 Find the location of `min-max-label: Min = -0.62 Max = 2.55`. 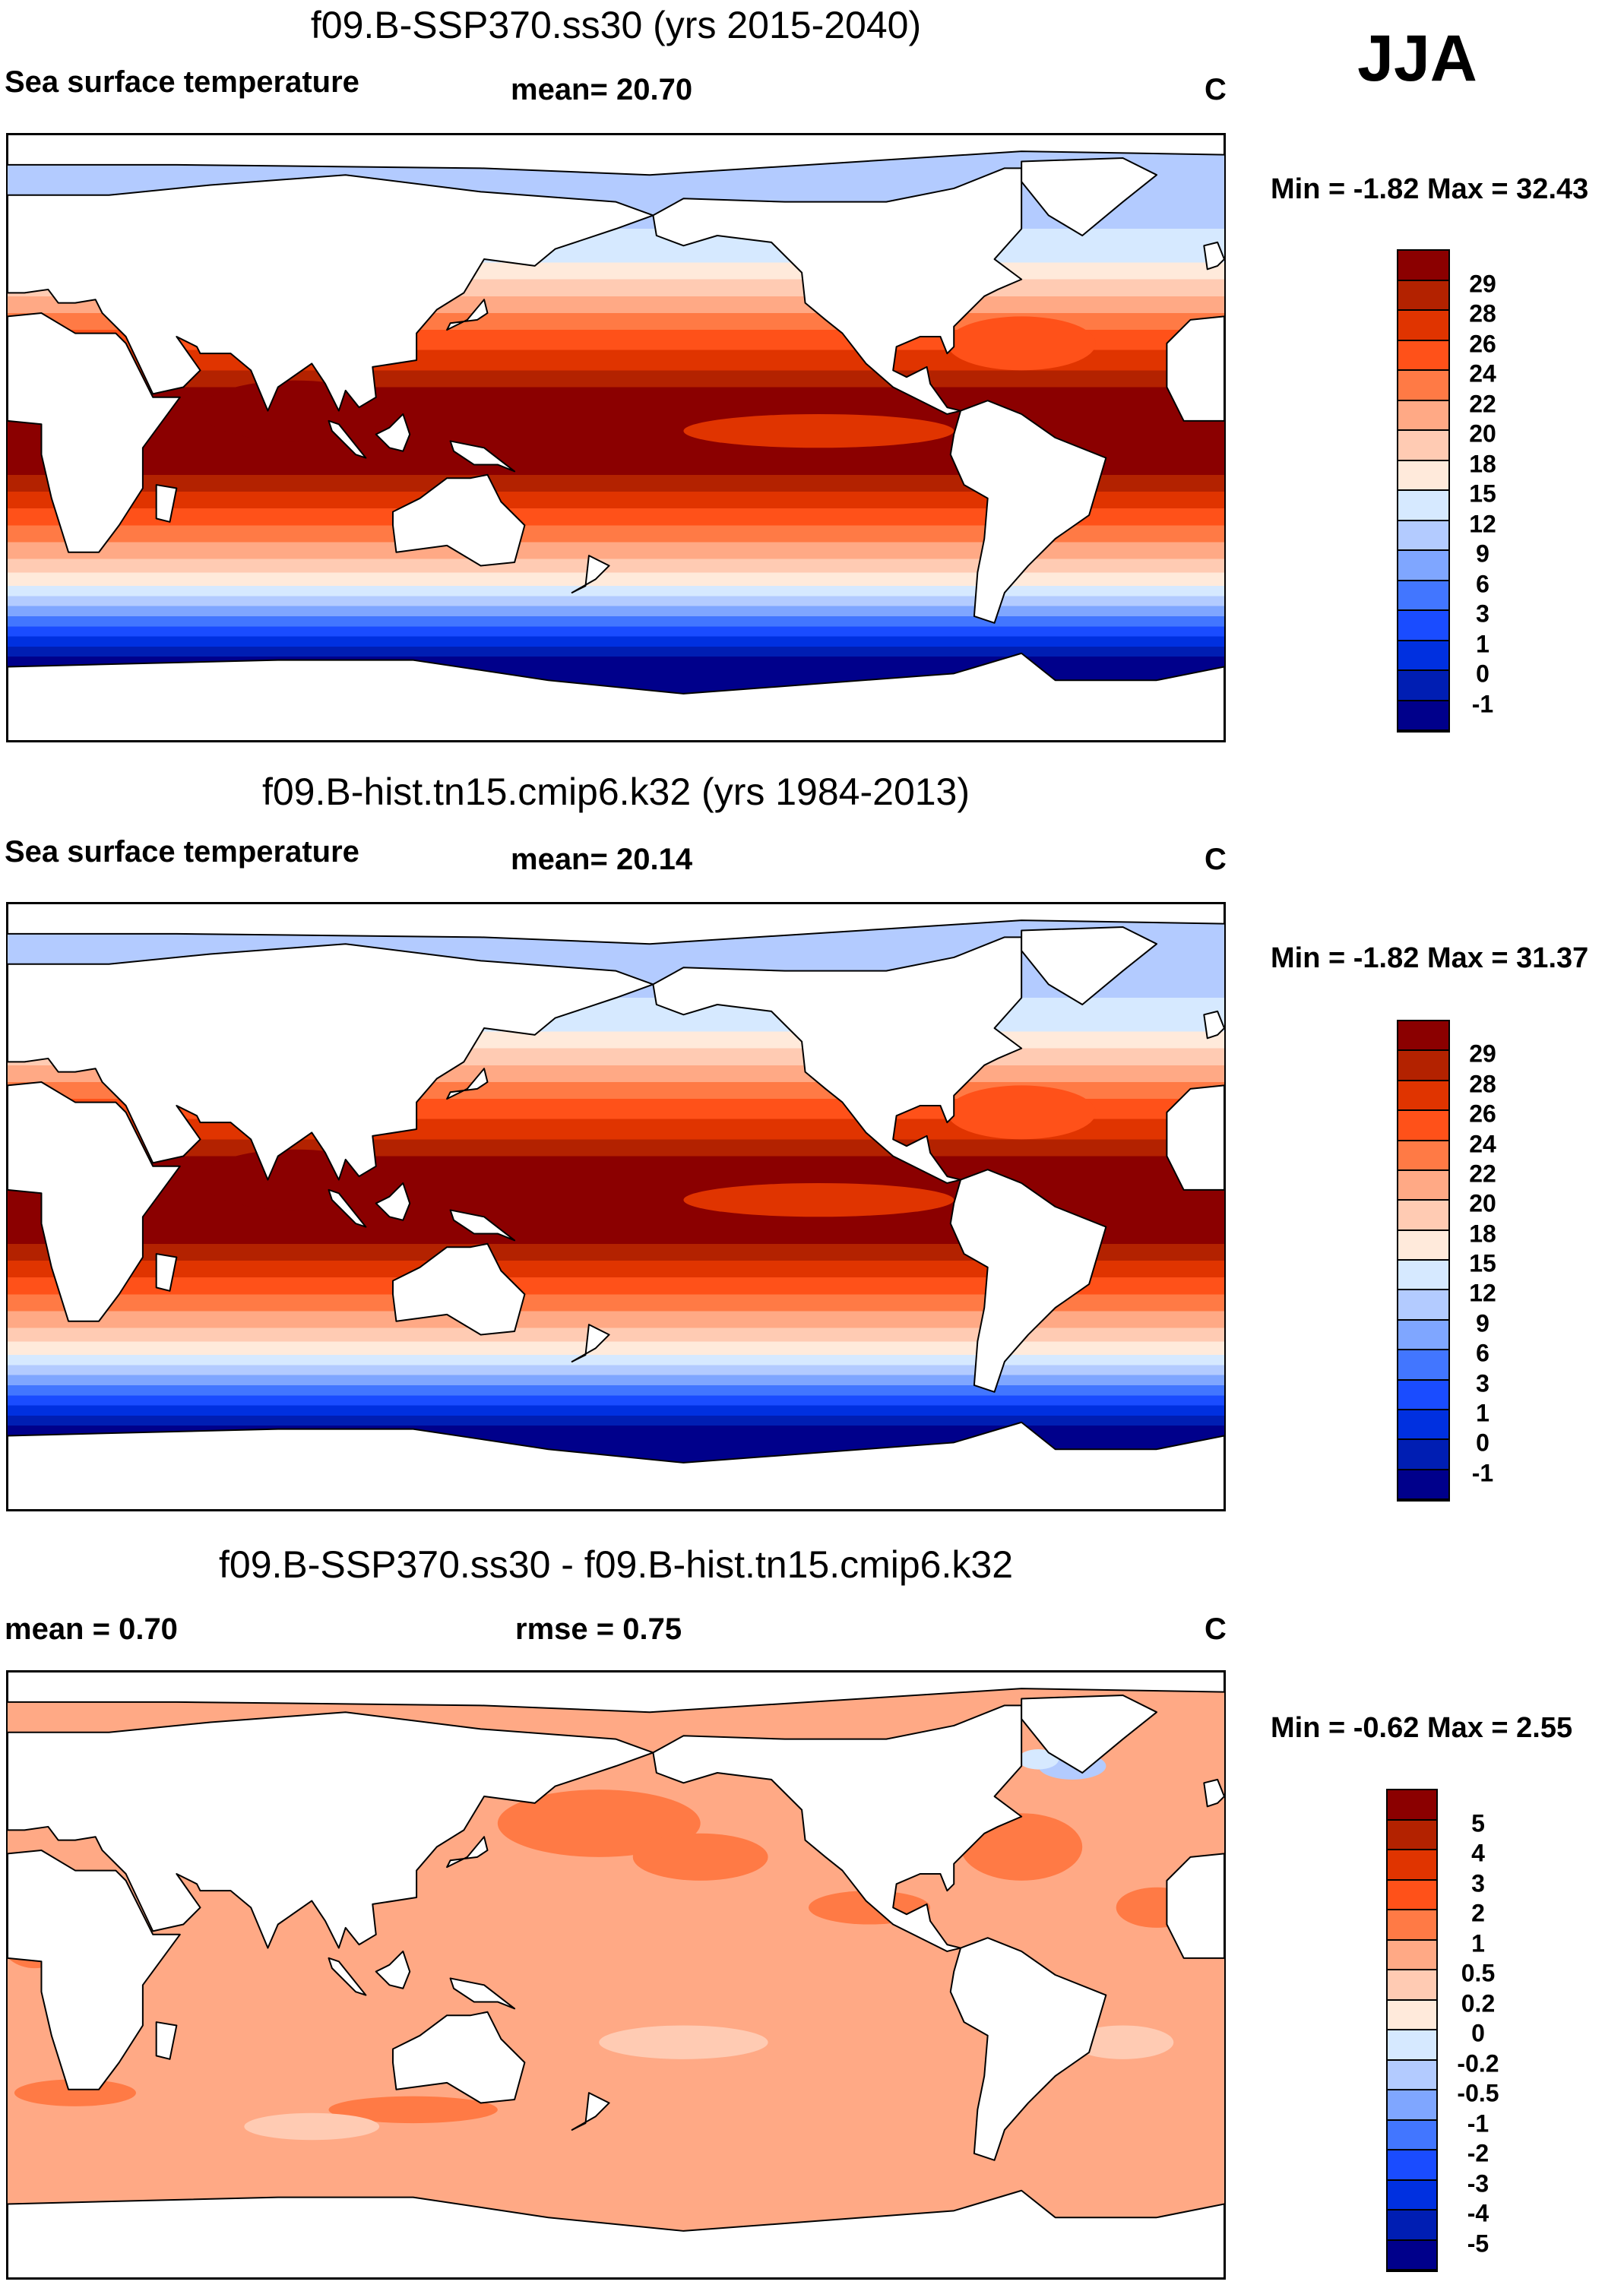

min-max-label: Min = -0.62 Max = 2.55 is located at coordinates (1422, 1728).